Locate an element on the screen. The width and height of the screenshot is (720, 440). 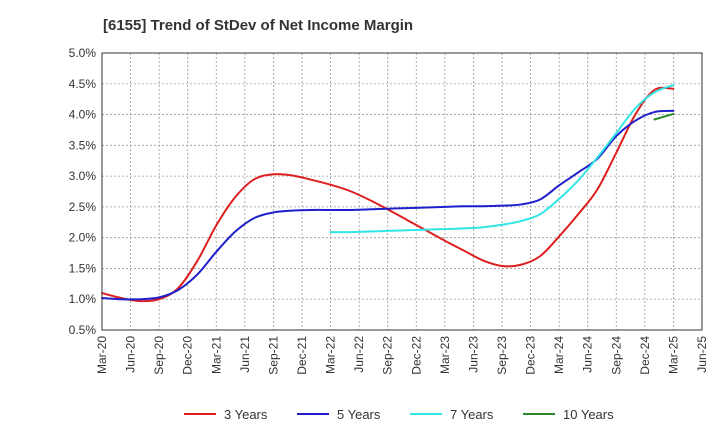
x-tick-label: Mar-21 is located at coordinates (216, 355).